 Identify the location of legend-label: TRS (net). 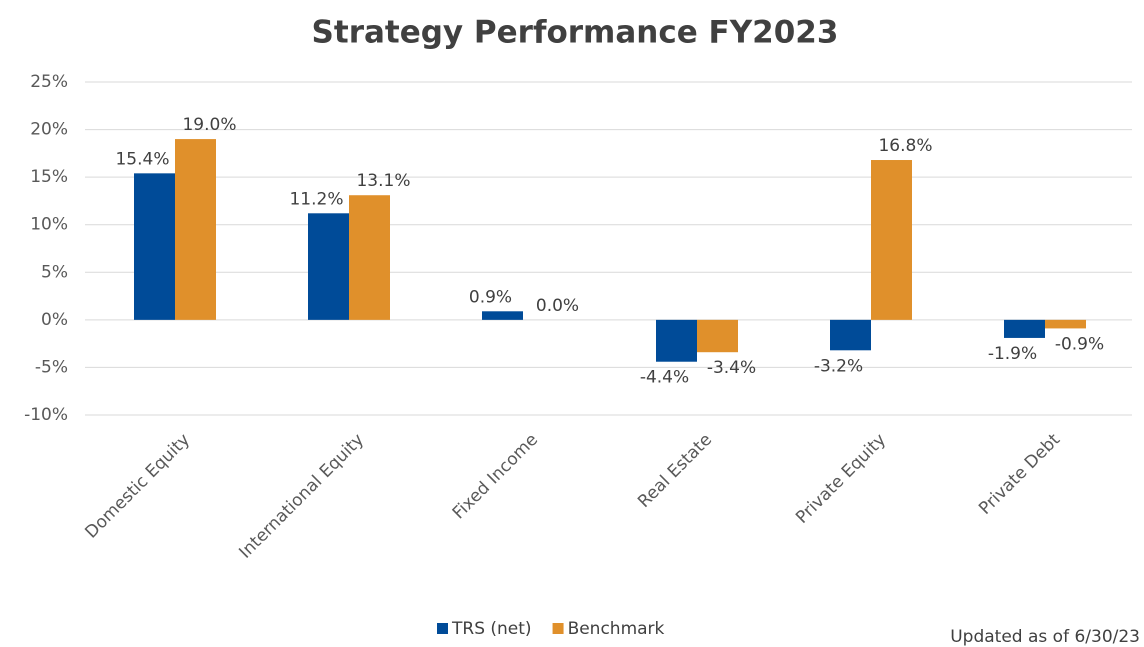
(491, 629).